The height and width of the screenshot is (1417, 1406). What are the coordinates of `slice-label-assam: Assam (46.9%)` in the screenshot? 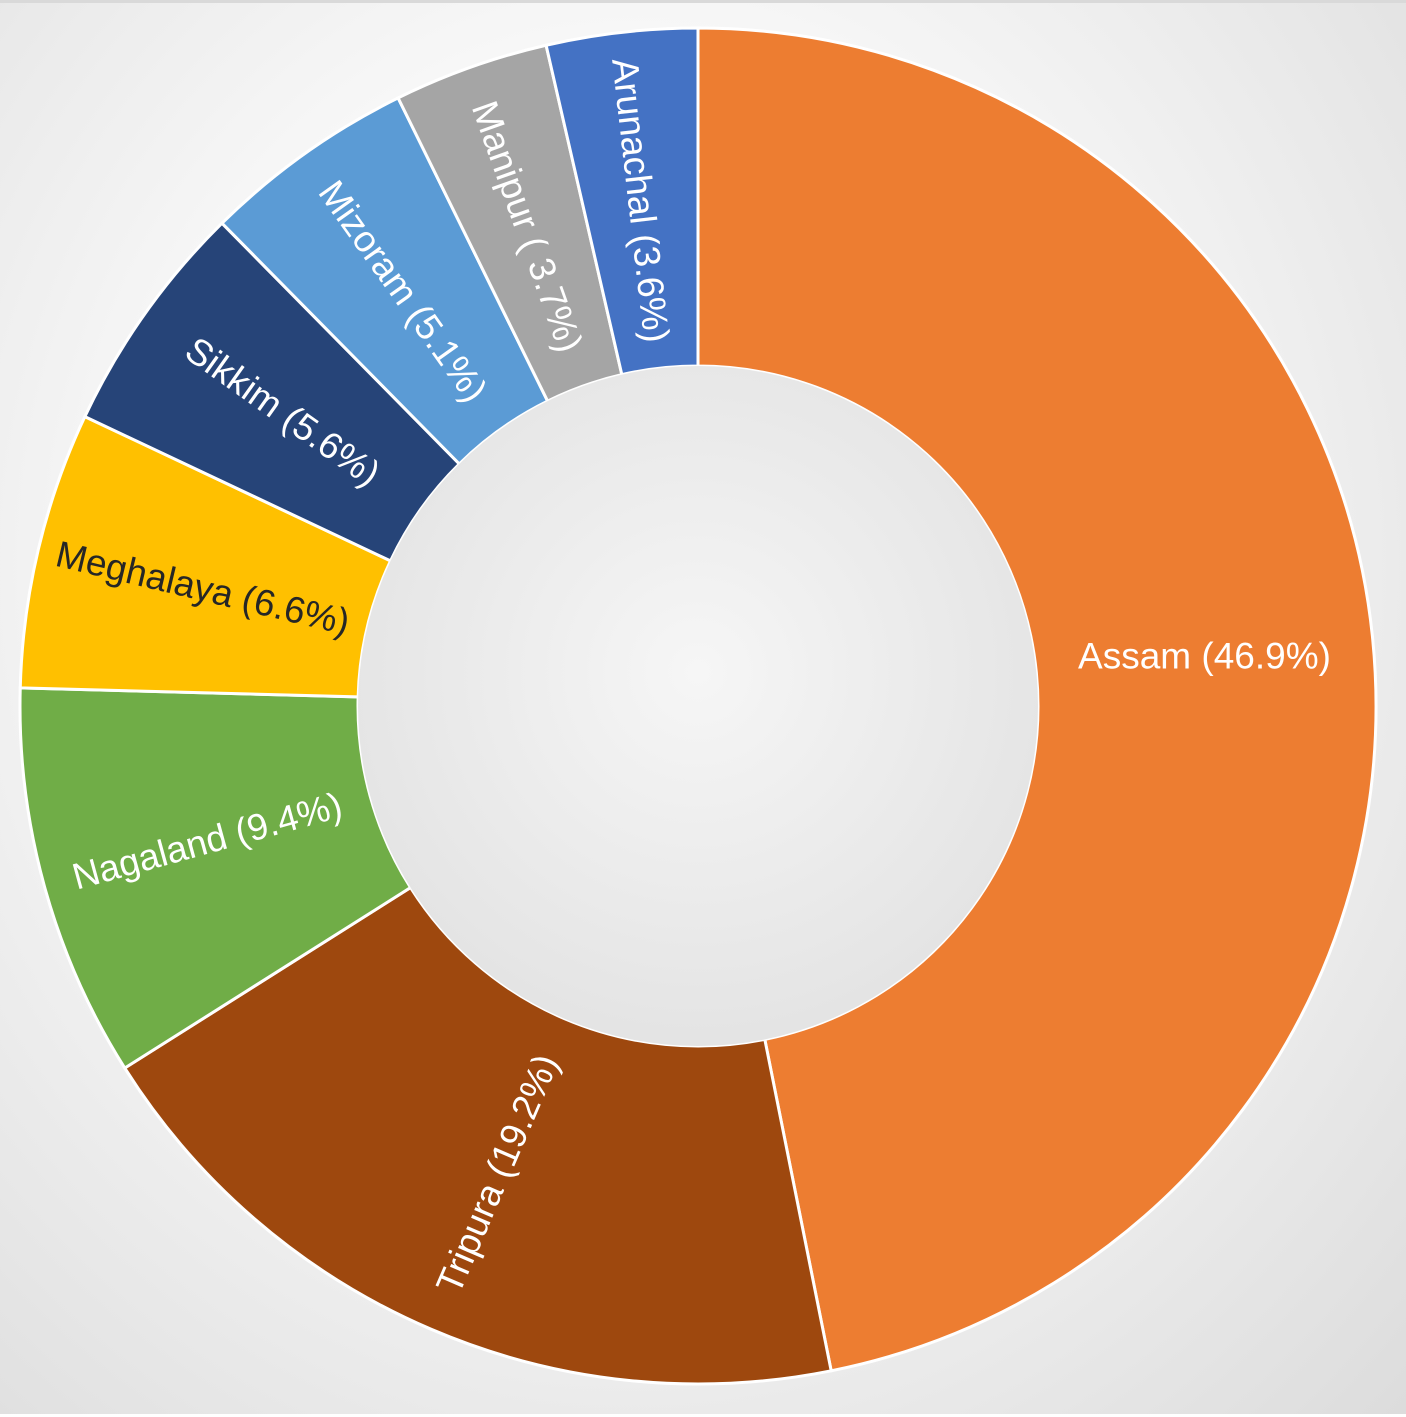 It's located at (1204, 655).